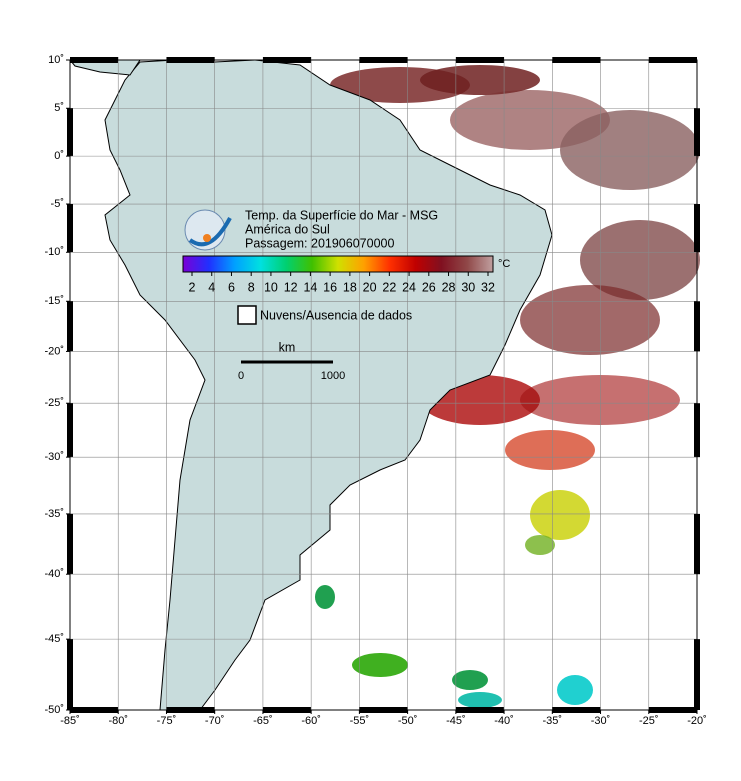  What do you see at coordinates (192, 287) in the screenshot?
I see `colorbar-tick-label: 2` at bounding box center [192, 287].